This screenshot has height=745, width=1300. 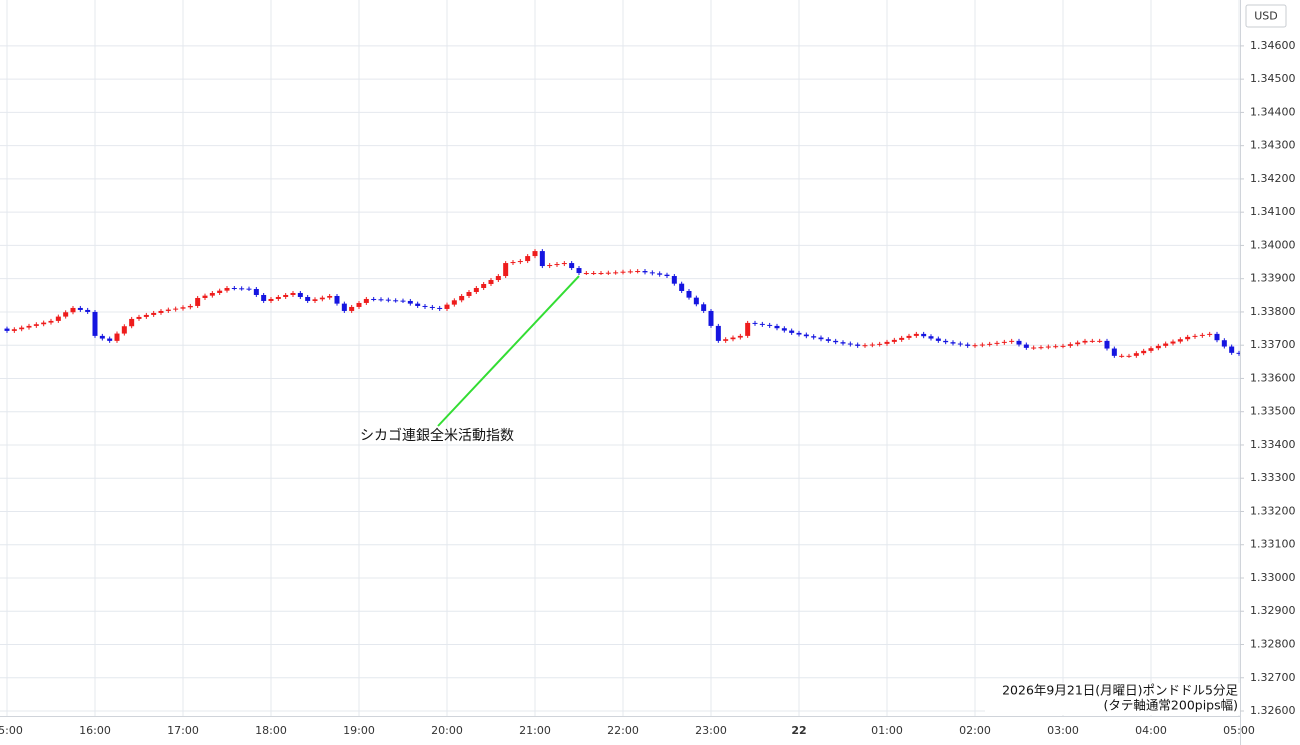 I want to click on y-tick-label: 1.33900, so click(x=1273, y=278).